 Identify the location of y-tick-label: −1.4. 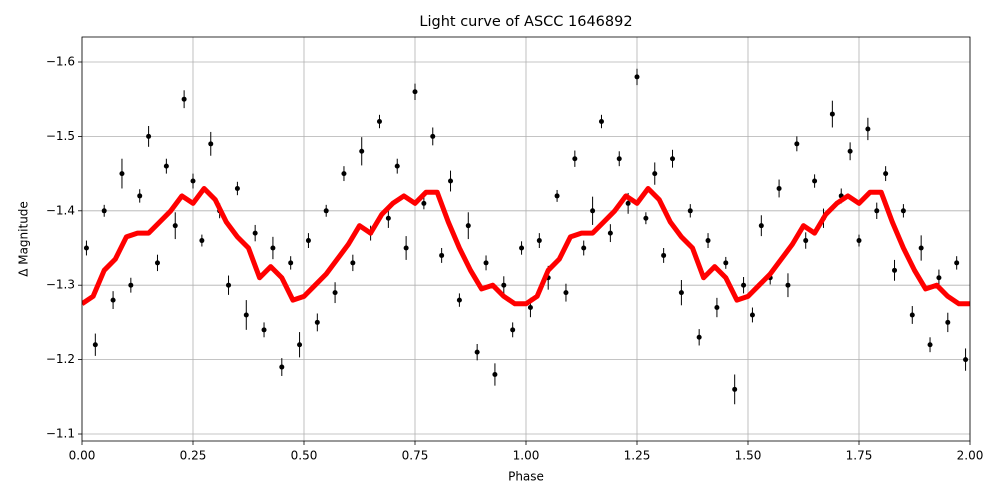
(60, 210).